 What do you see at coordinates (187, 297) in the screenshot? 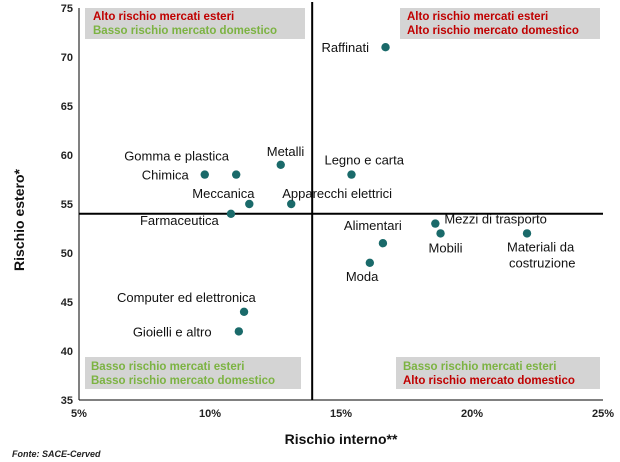
I see `data-point-label: Computer ed elettronica` at bounding box center [187, 297].